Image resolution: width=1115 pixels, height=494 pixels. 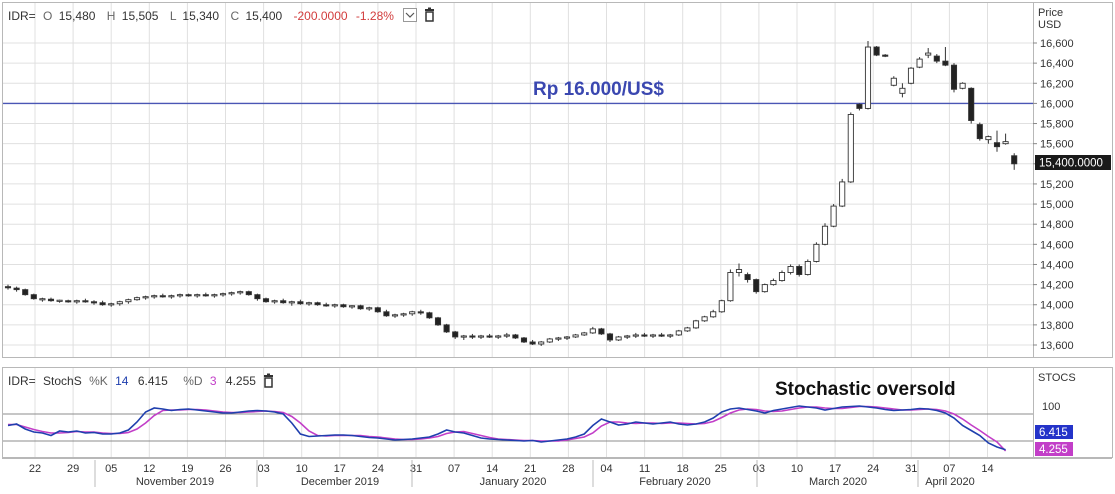 I want to click on x-tick-label: 14, so click(x=987, y=469).